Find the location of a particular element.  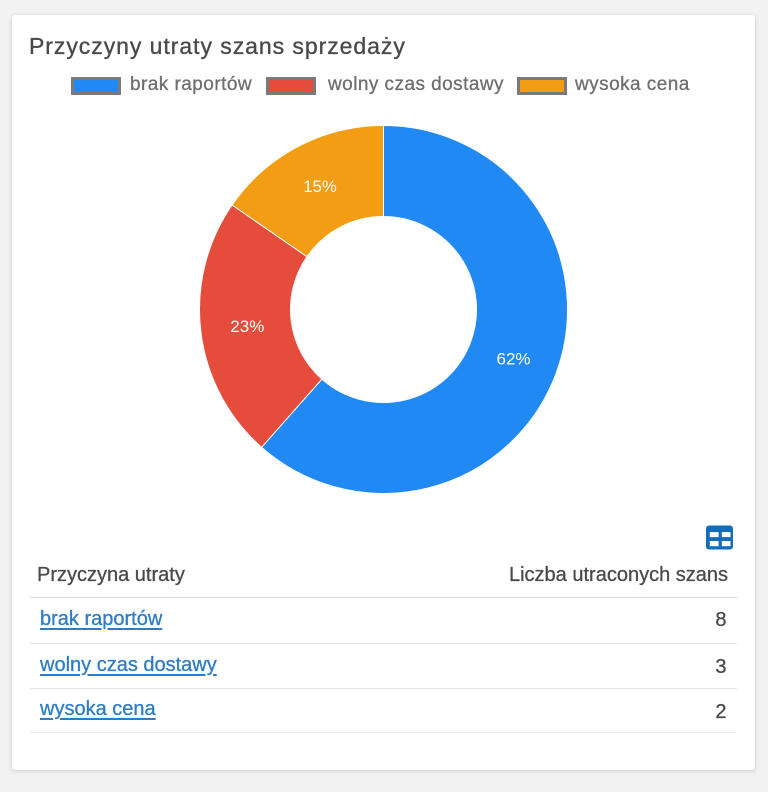

svg-text: 15% is located at coordinates (320, 186).